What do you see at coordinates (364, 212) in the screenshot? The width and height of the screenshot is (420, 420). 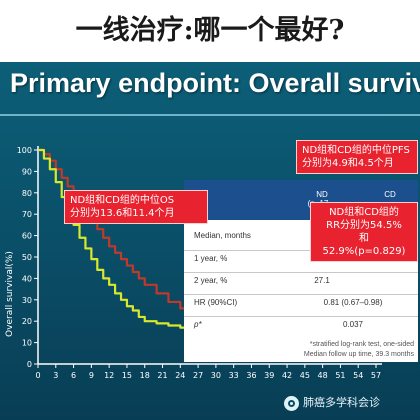 I see `callout-line: ND组和CD组的` at bounding box center [364, 212].